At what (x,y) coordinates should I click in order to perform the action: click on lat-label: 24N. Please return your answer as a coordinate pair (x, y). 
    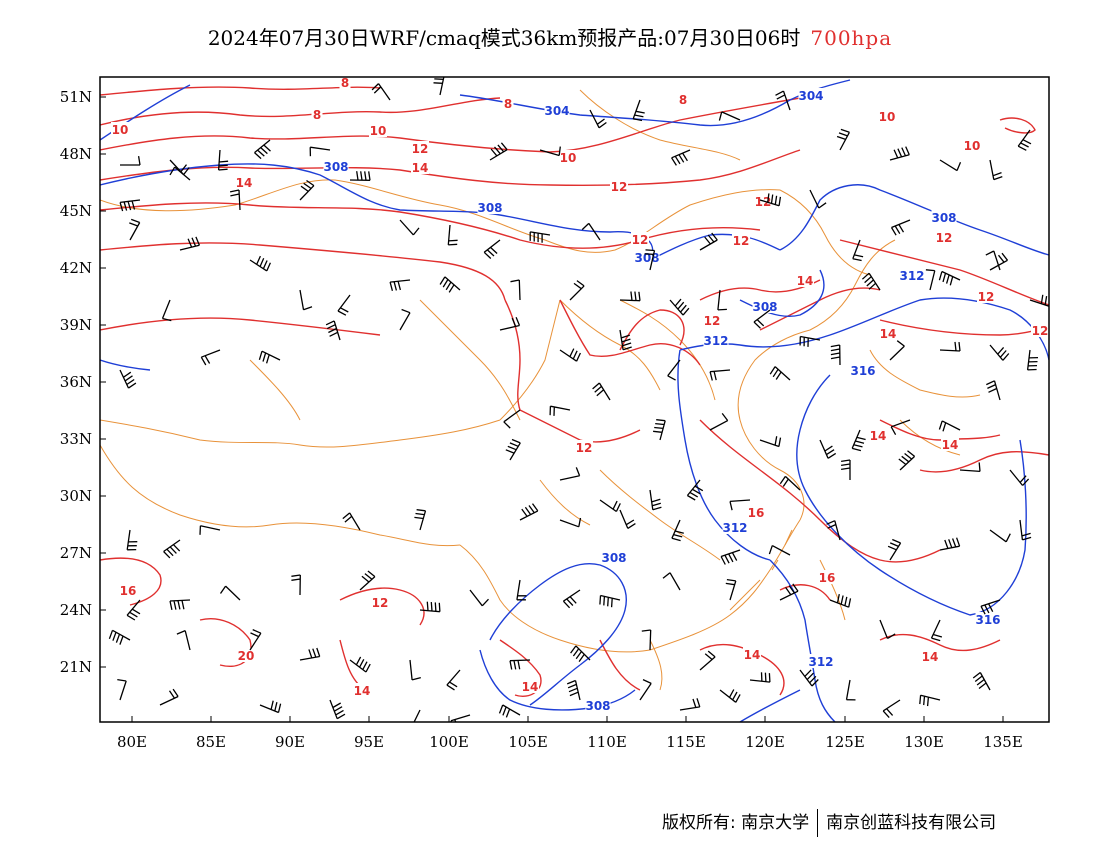
    Looking at the image, I should click on (76, 610).